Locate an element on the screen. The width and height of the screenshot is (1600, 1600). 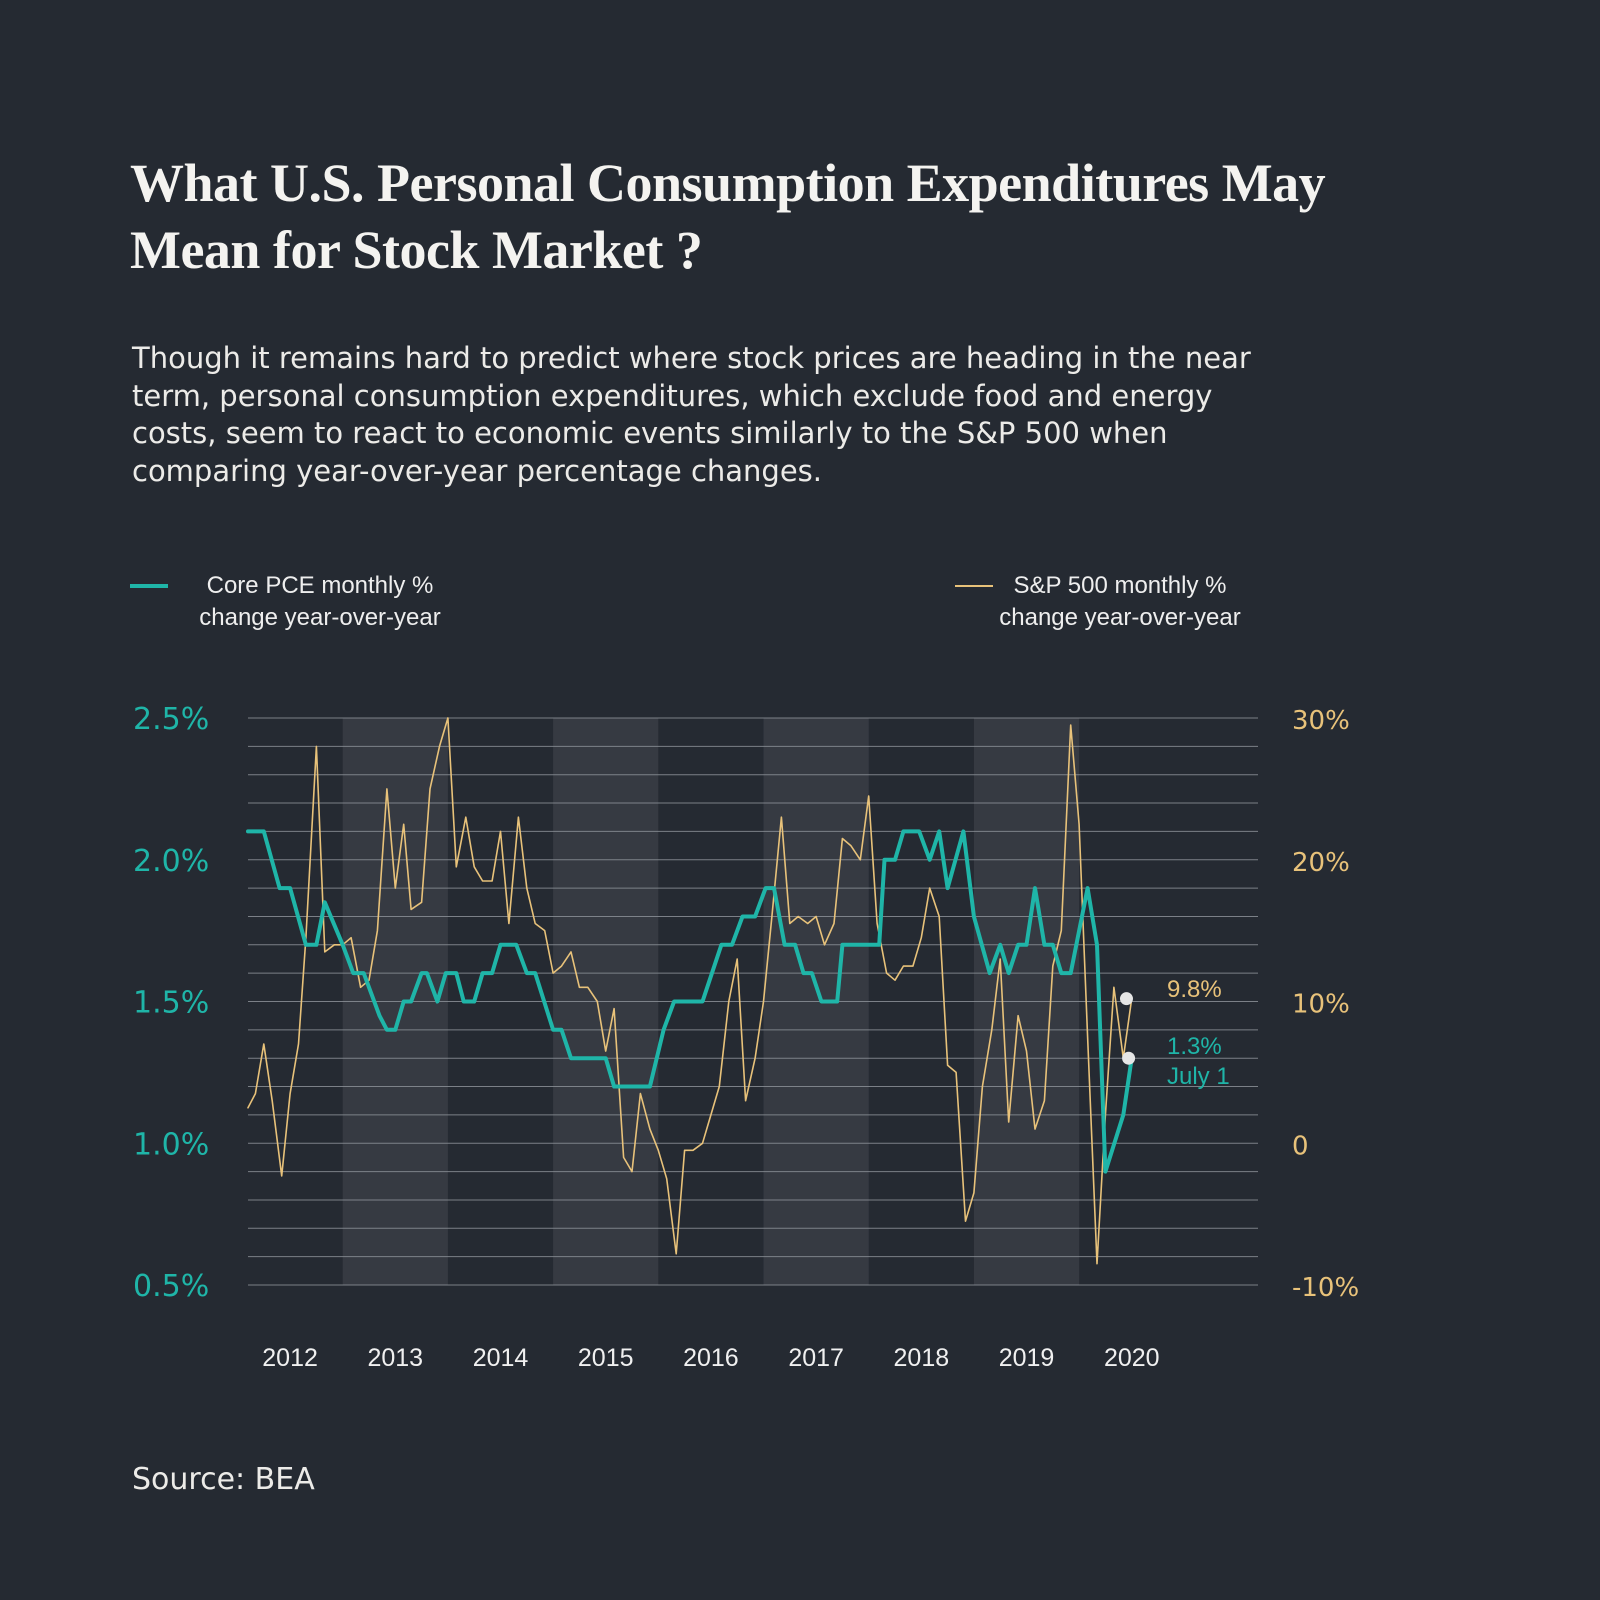
x-tick-label: 2017 is located at coordinates (816, 1358).